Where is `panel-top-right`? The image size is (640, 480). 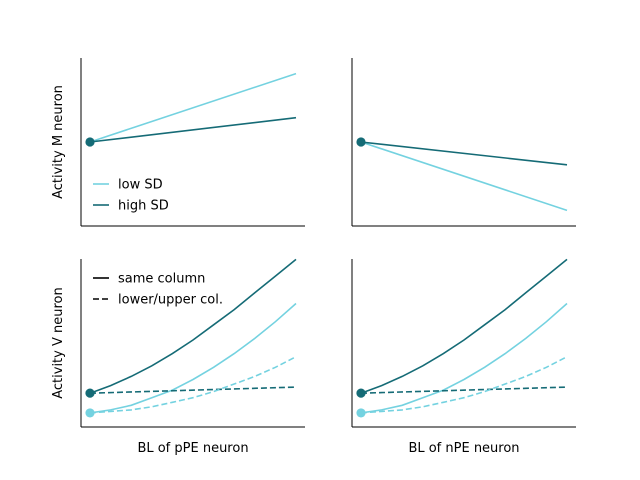
panel-top-right is located at coordinates (463, 142).